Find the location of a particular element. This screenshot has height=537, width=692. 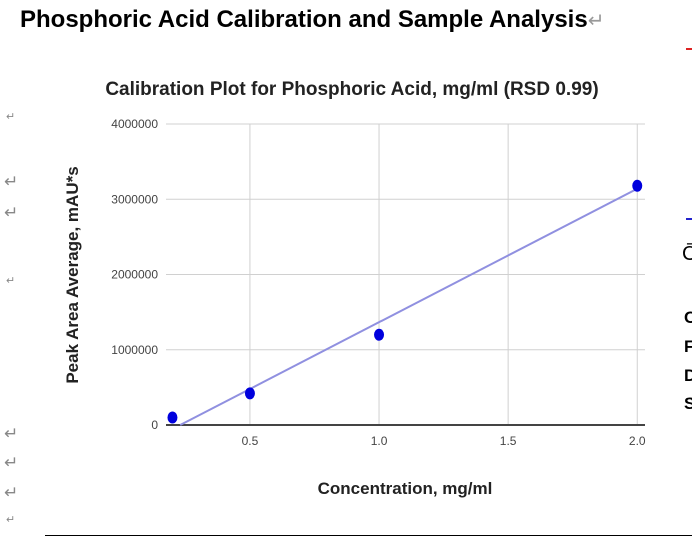

x-axis-title: Concentration, mg/ml is located at coordinates (405, 488).